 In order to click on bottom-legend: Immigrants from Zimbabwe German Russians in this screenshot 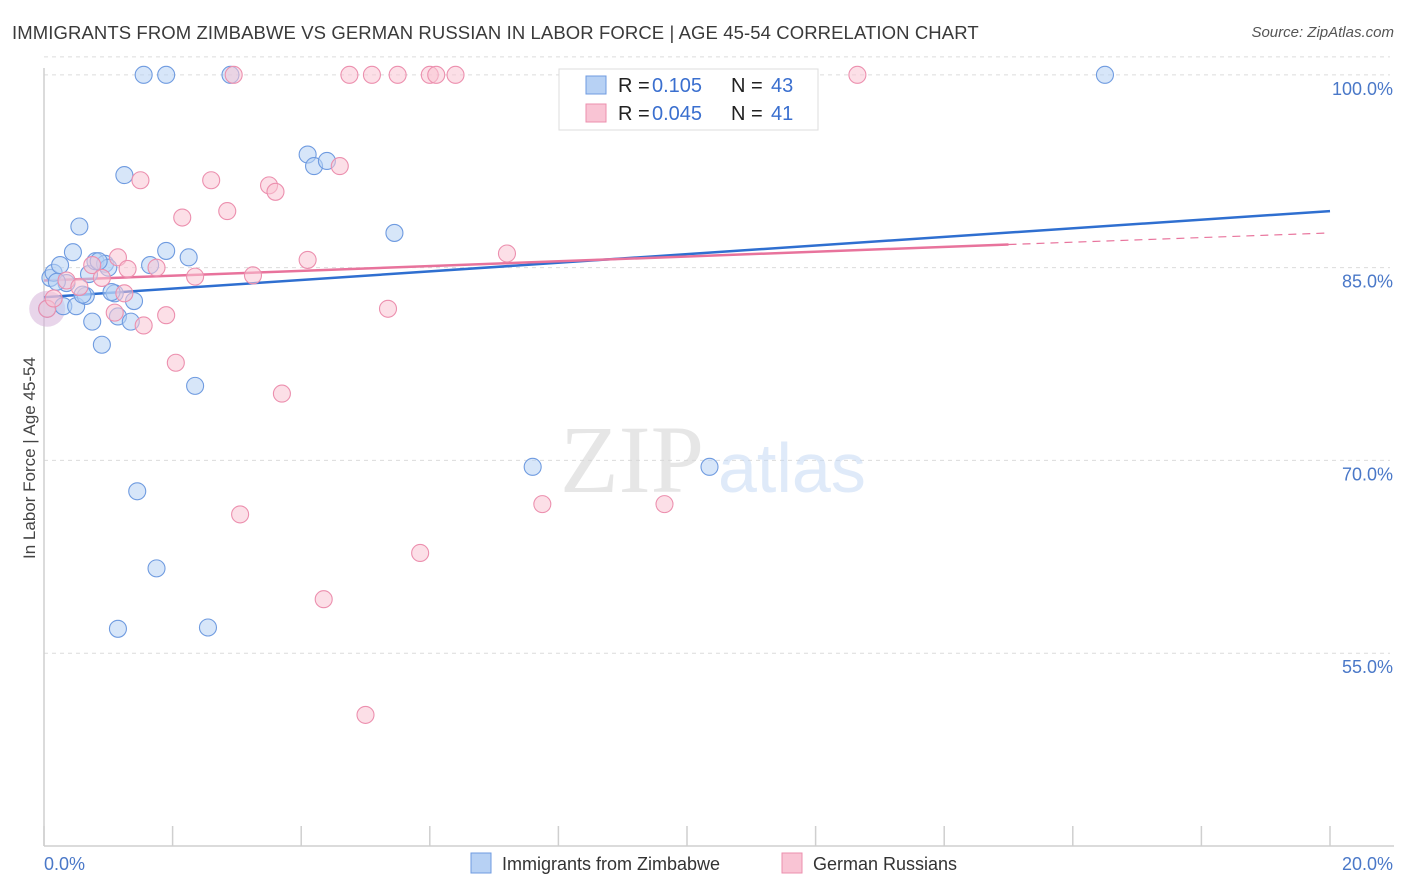, I will do `click(713, 863)`.